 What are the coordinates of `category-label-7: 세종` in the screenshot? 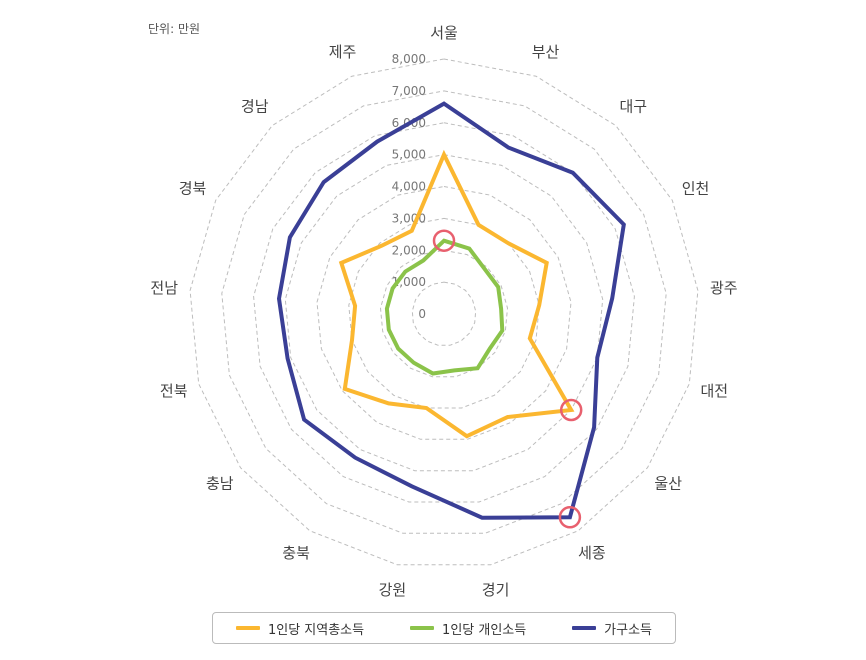 It's located at (592, 553).